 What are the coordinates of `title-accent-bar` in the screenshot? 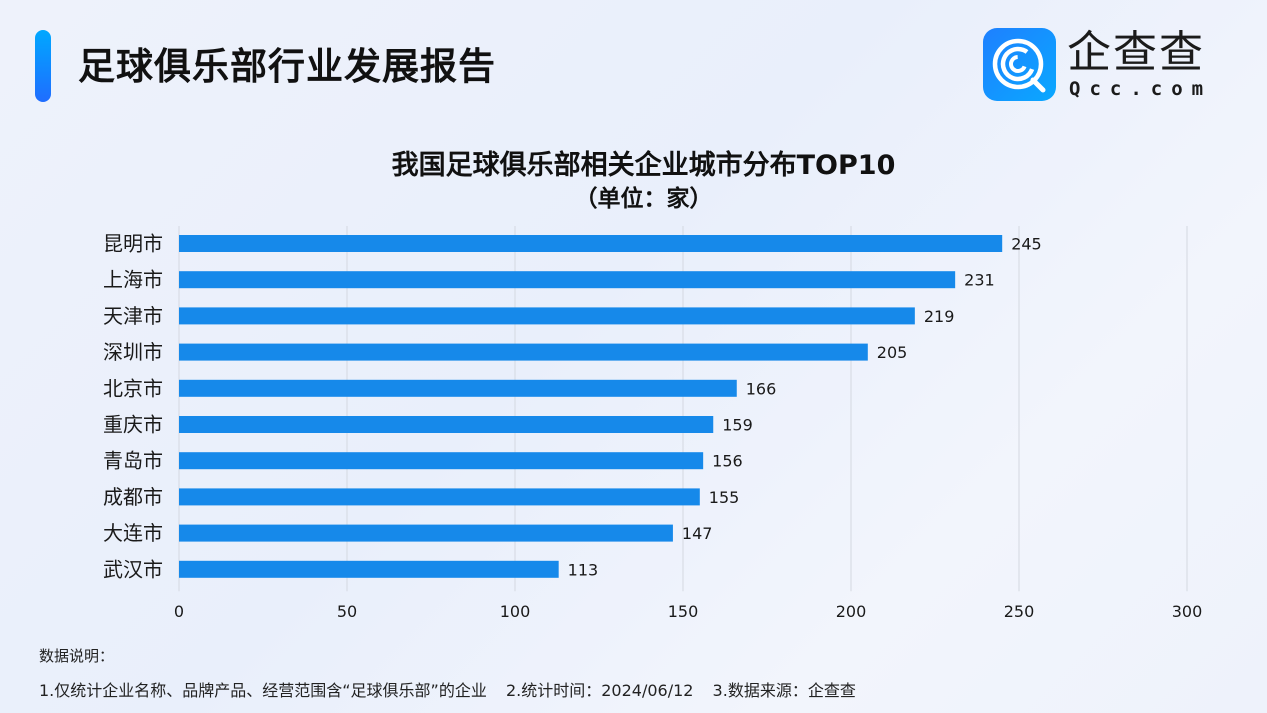 It's located at (43, 66).